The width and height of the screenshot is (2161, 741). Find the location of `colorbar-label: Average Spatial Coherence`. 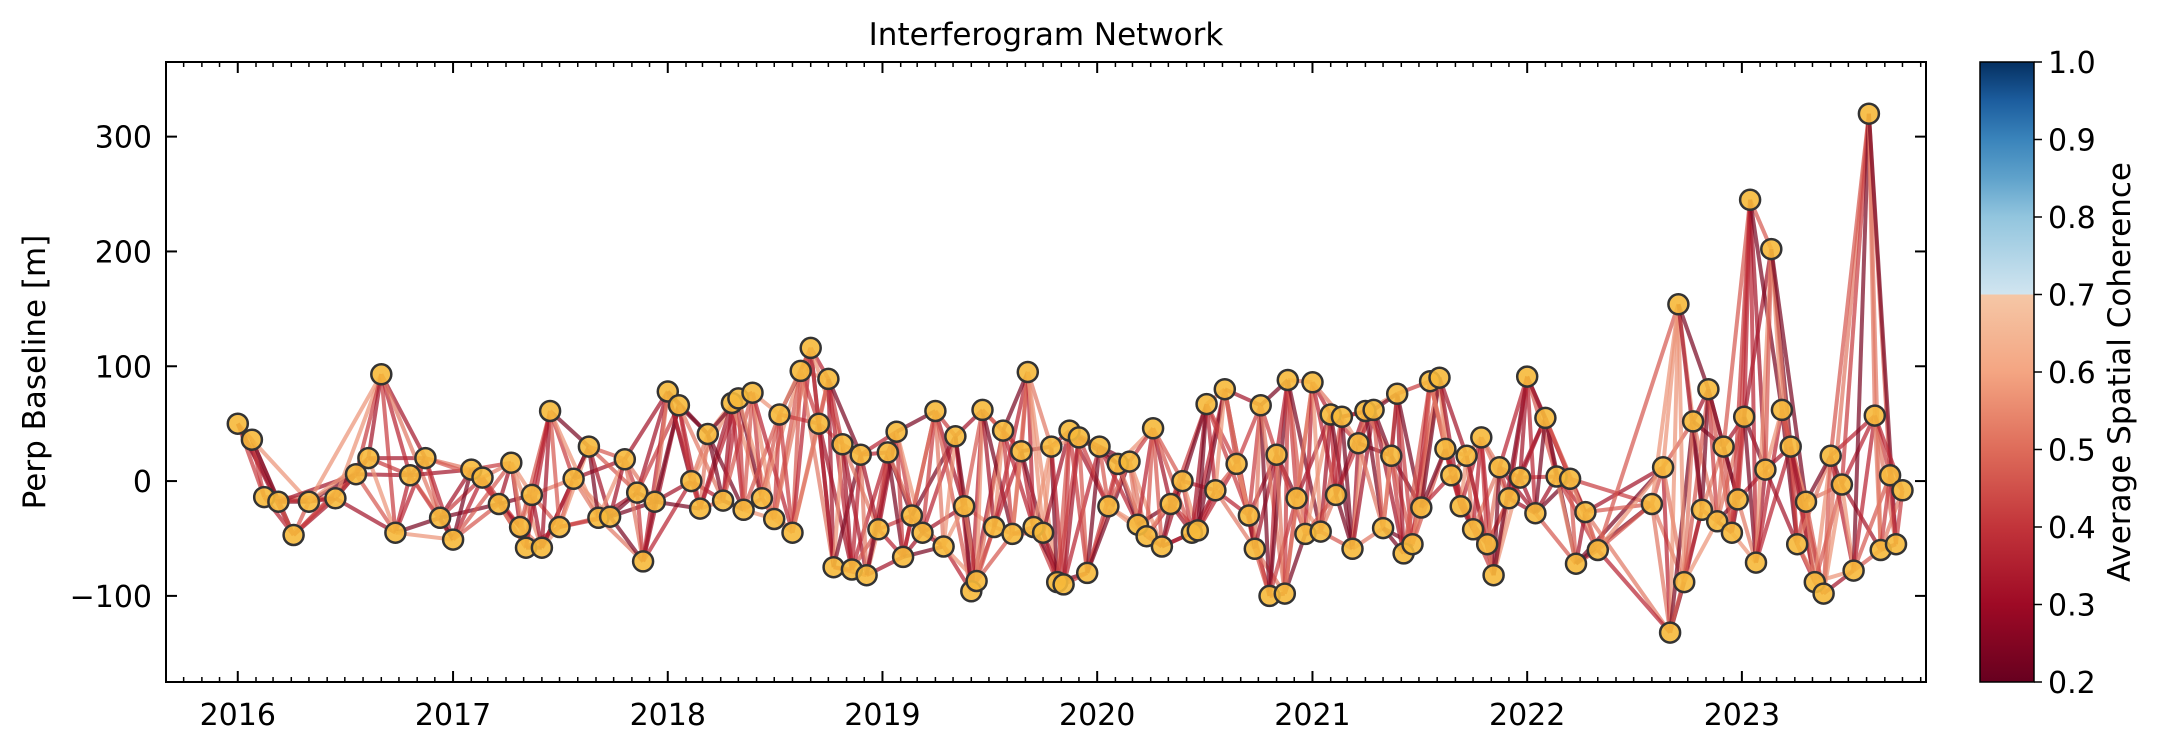

colorbar-label: Average Spatial Coherence is located at coordinates (2120, 372).